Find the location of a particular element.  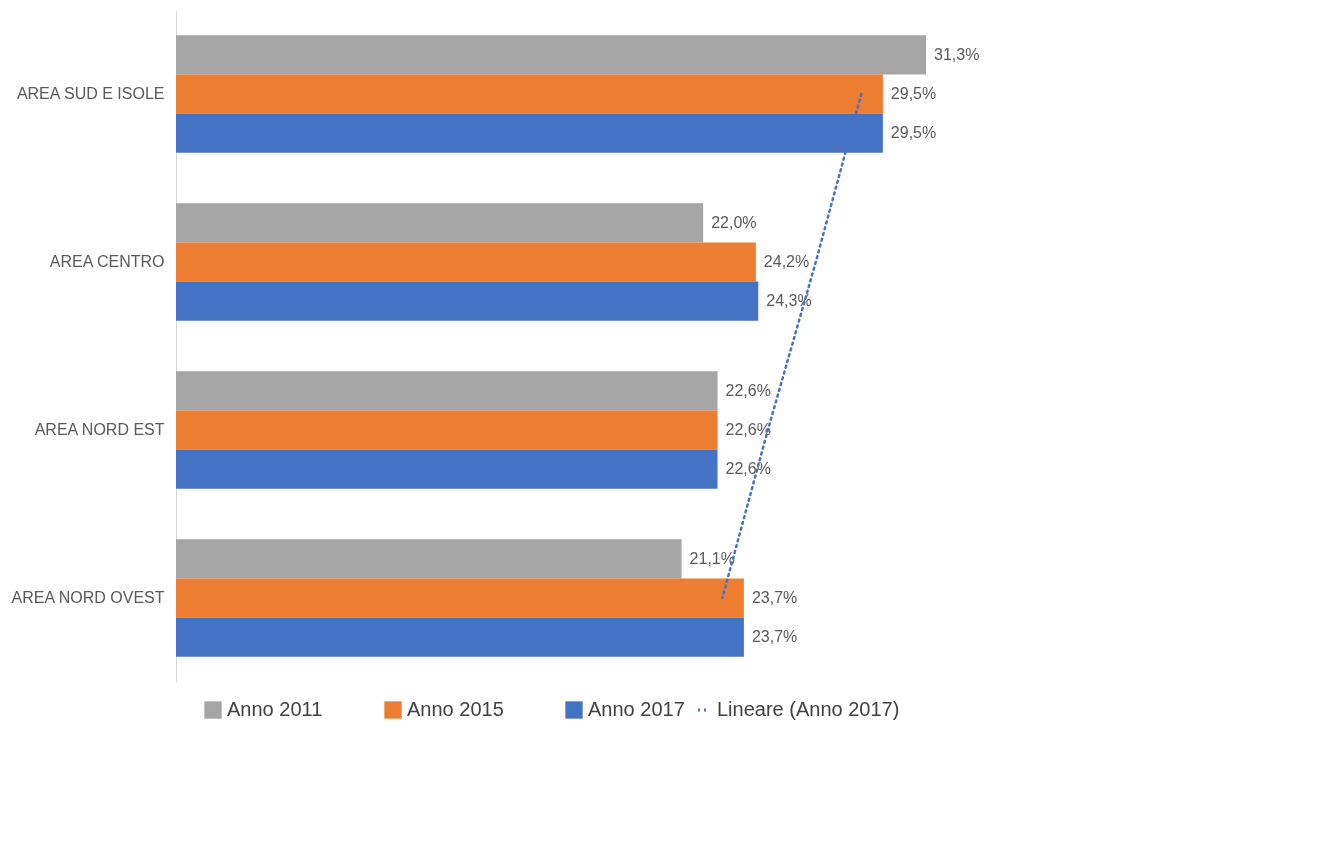

data-label: 24,2% is located at coordinates (786, 261).